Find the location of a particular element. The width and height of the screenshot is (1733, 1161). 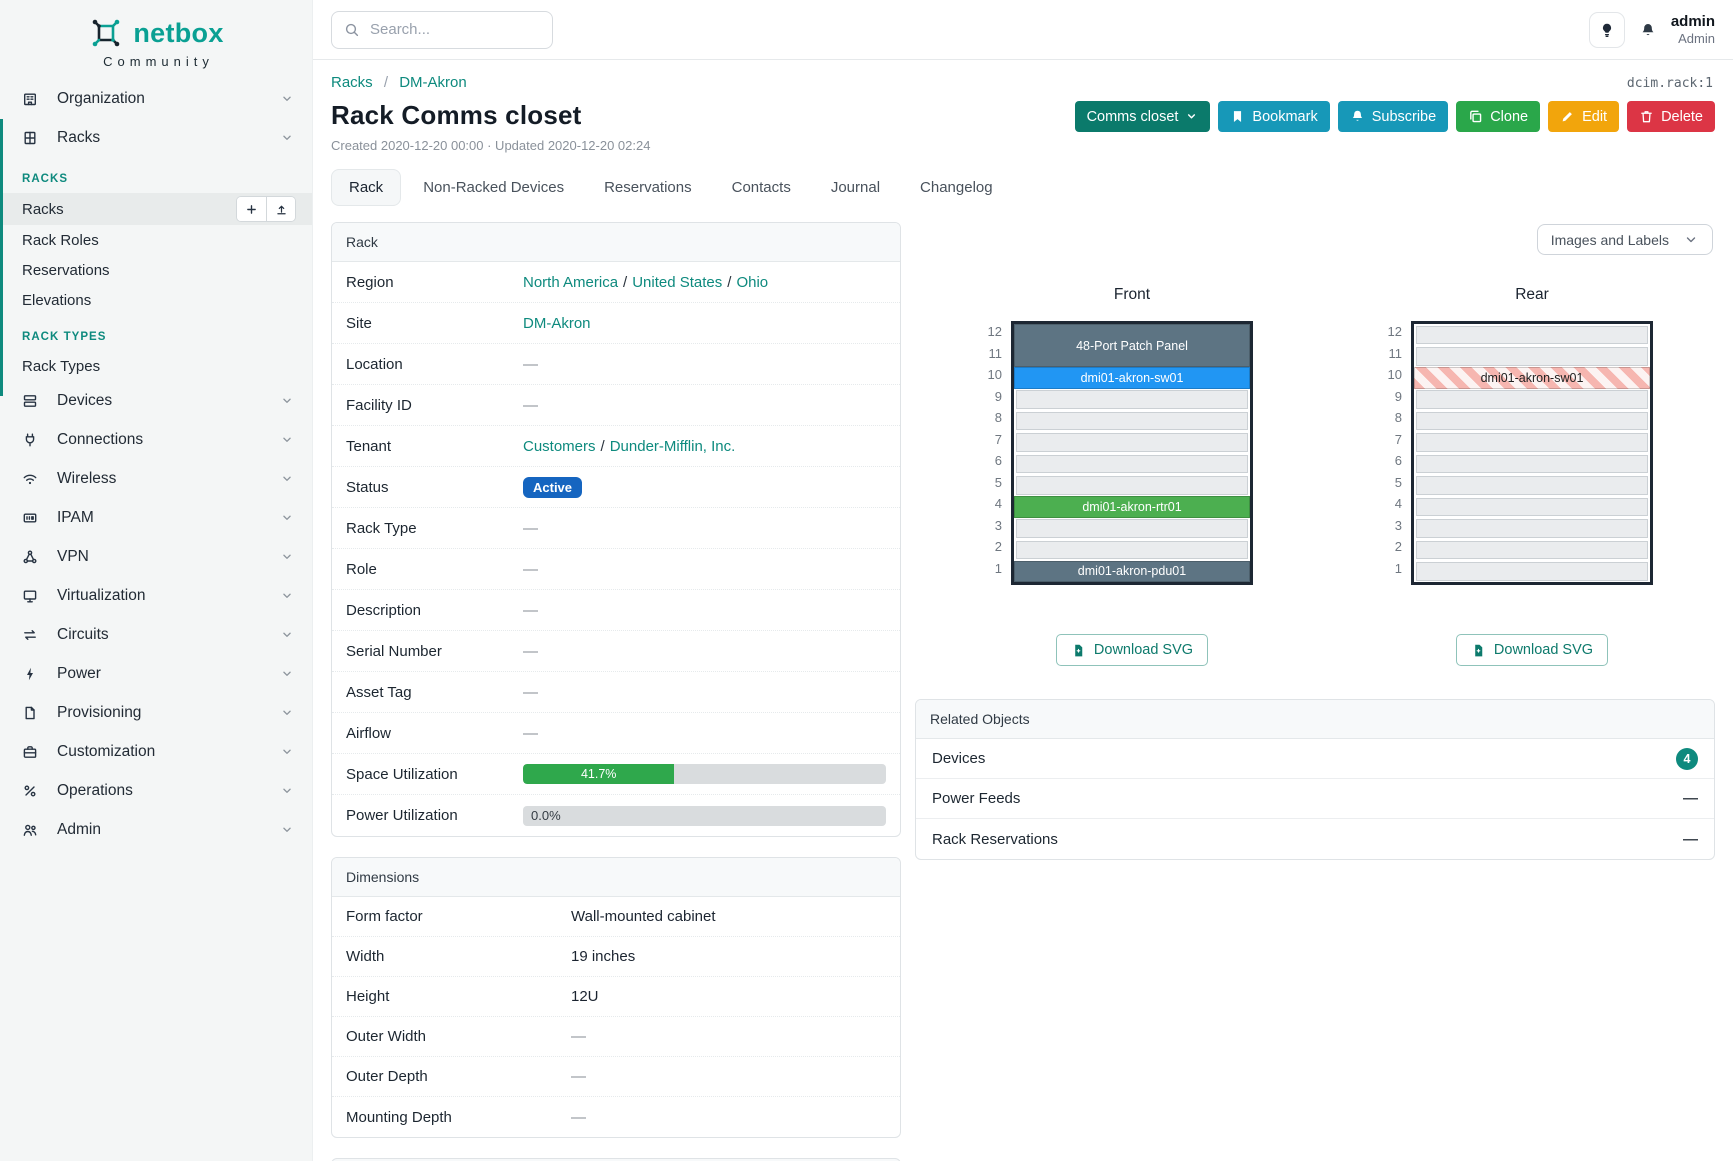

sidebar-item-provisioning: Provisioning is located at coordinates (156, 712).